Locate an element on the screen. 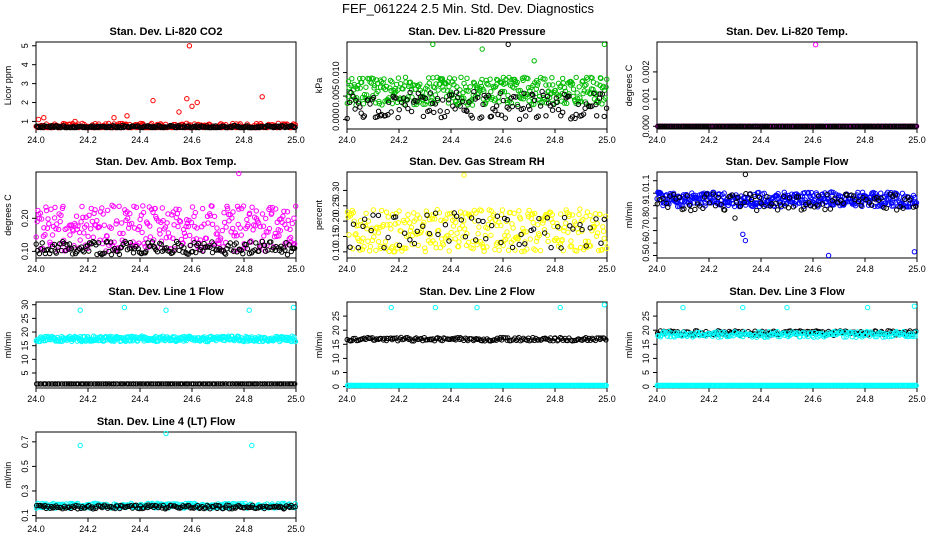  y-tick-label: 0 is located at coordinates (646, 386).